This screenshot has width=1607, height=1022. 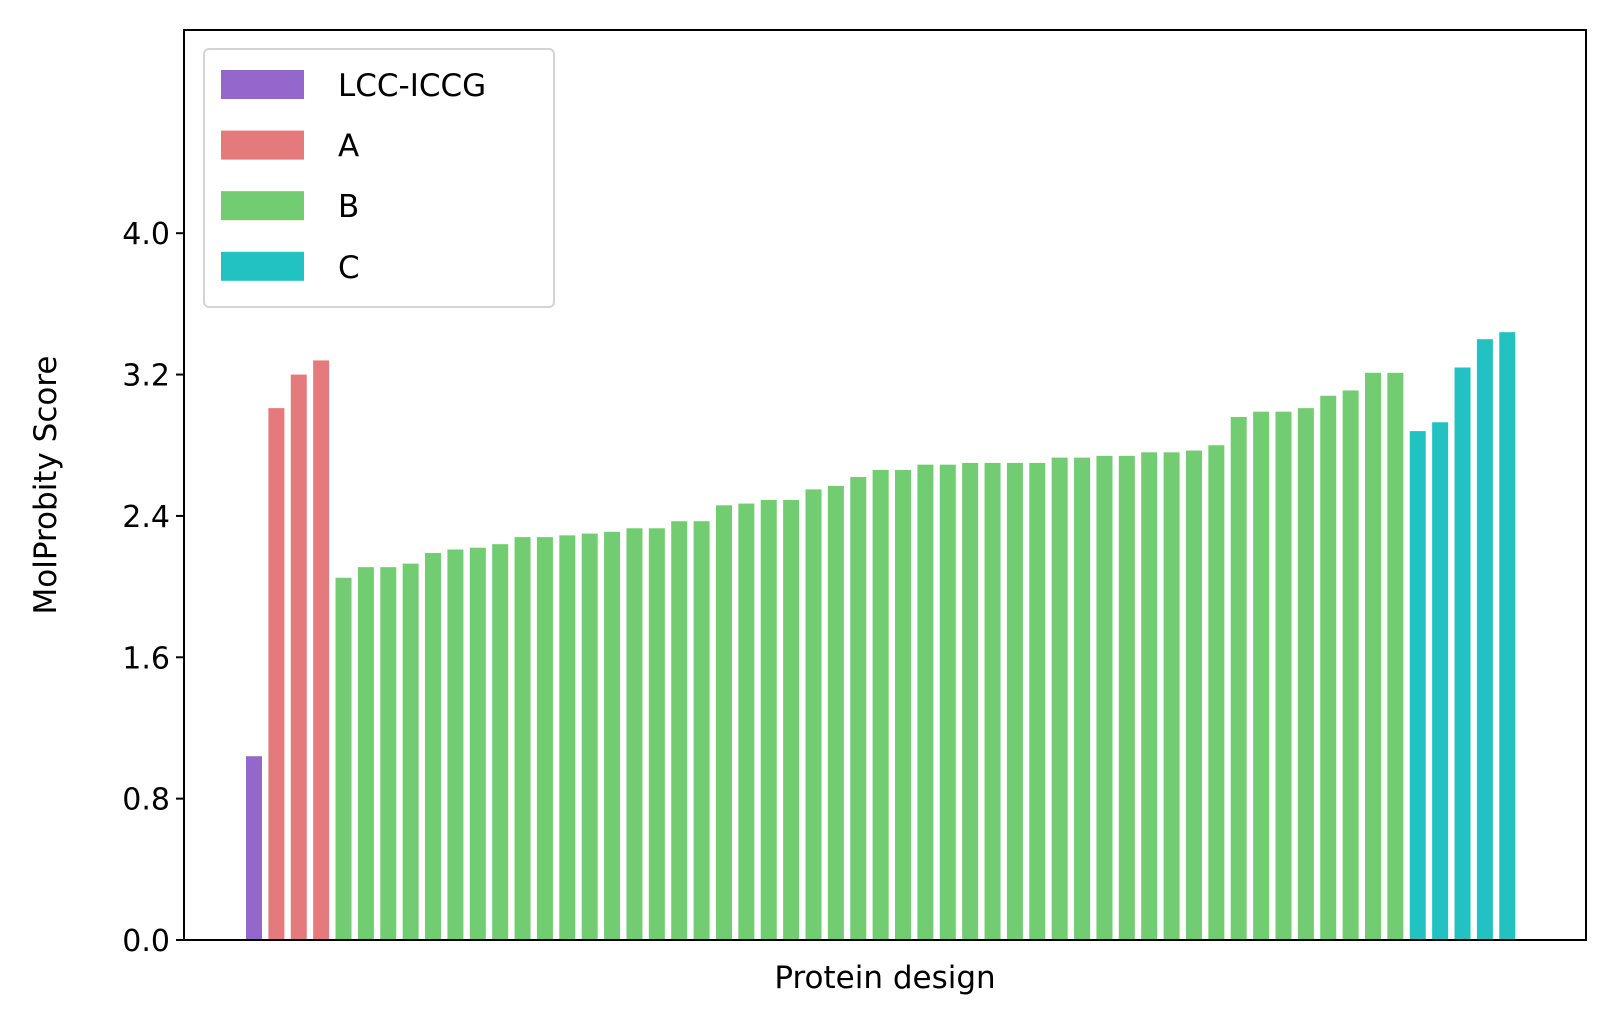 What do you see at coordinates (884, 978) in the screenshot?
I see `x-axis-label: Protein design` at bounding box center [884, 978].